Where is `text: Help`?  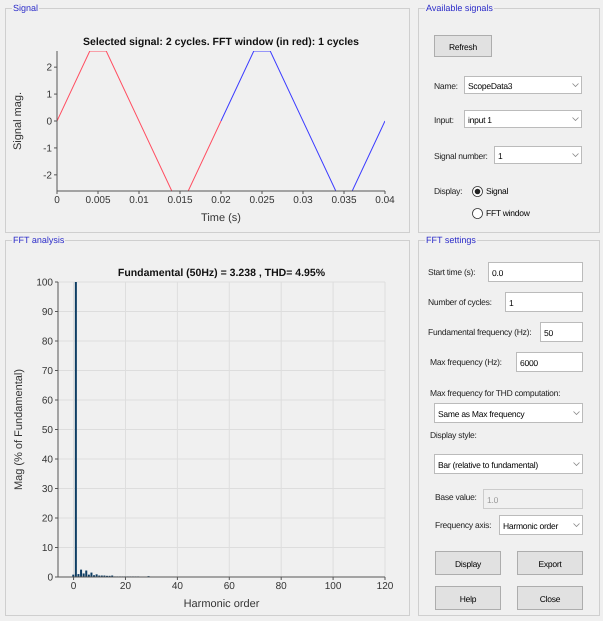 text: Help is located at coordinates (468, 598).